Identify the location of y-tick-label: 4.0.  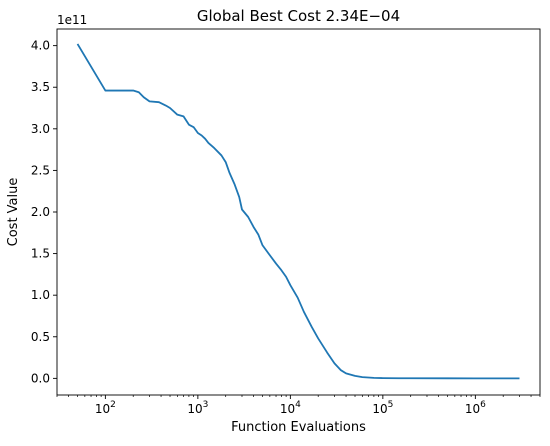
(40, 46).